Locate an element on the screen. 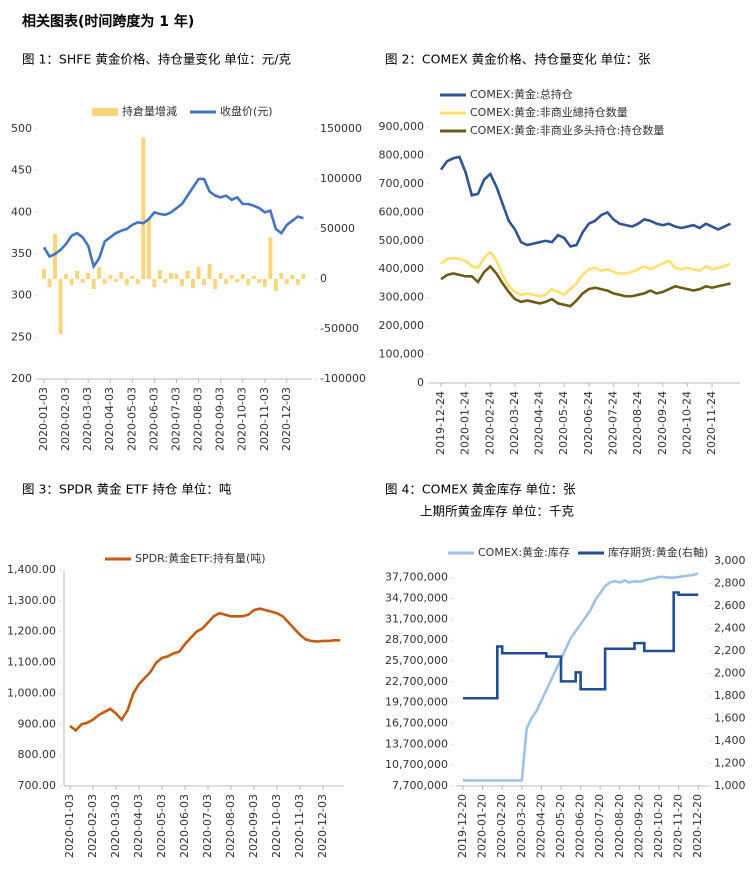  y-tick-label: 31,700,000 is located at coordinates (416, 618).